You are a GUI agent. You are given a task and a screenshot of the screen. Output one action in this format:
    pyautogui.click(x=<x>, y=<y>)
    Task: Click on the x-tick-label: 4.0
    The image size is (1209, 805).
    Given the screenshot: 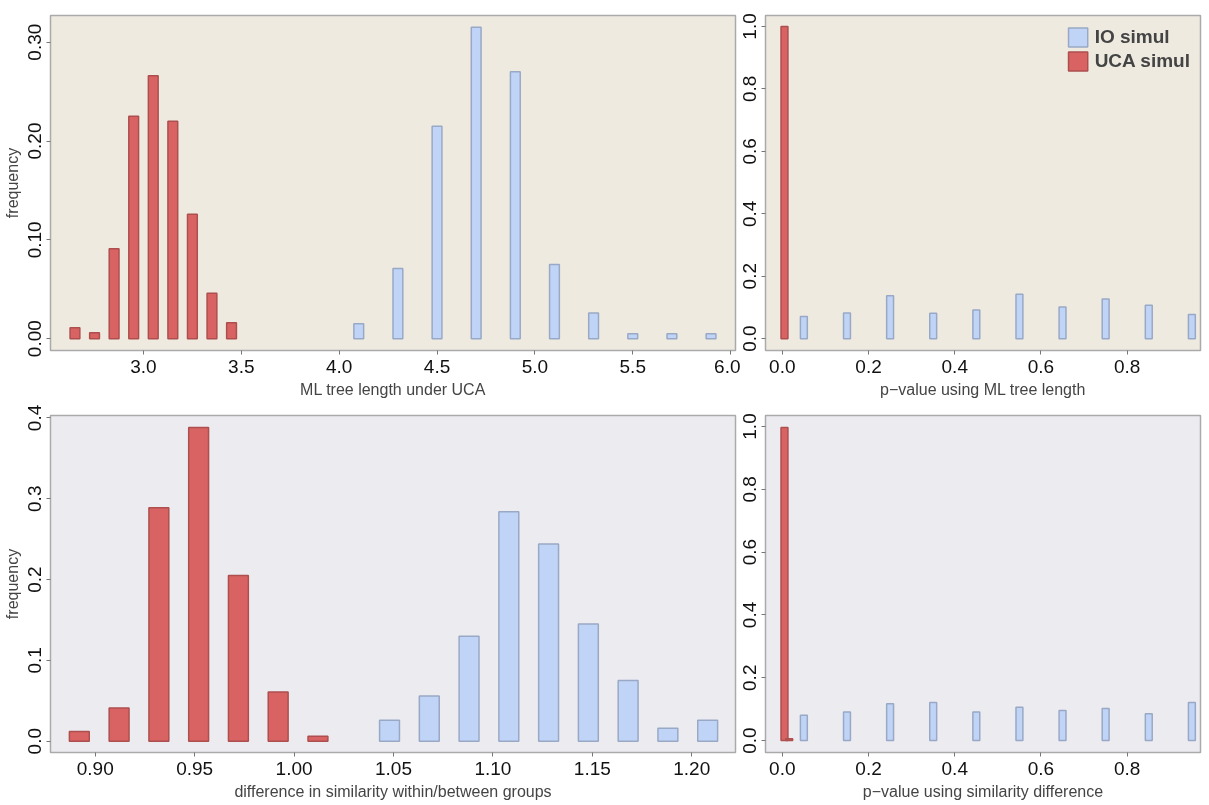 What is the action you would take?
    pyautogui.click(x=339, y=366)
    